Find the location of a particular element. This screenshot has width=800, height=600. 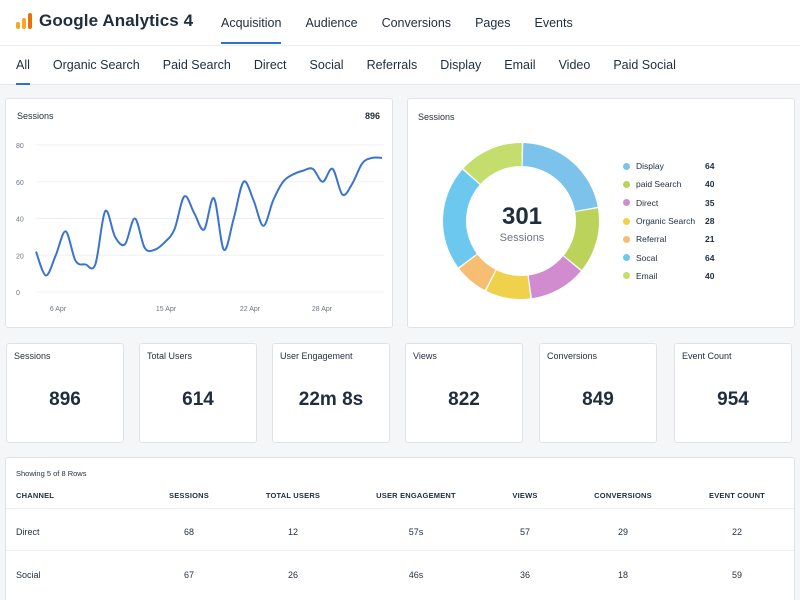

sessions-line-chart: 0 20 40 60 80 6 Apr 15 Apr 22 Apr 28 Apr is located at coordinates (200, 228).